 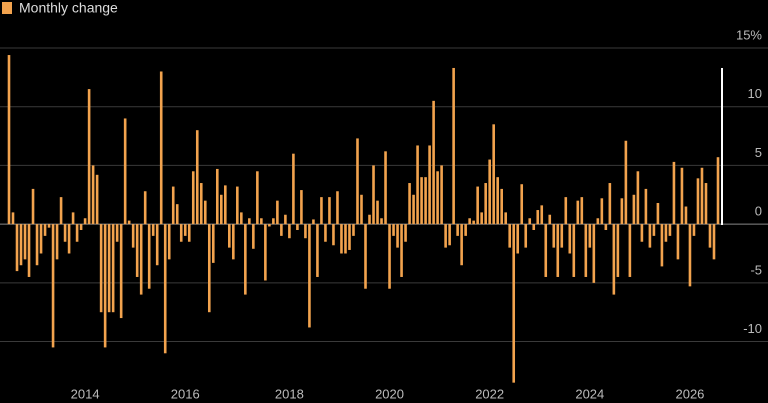 I want to click on x-tick-label: 2026, so click(x=689, y=393).